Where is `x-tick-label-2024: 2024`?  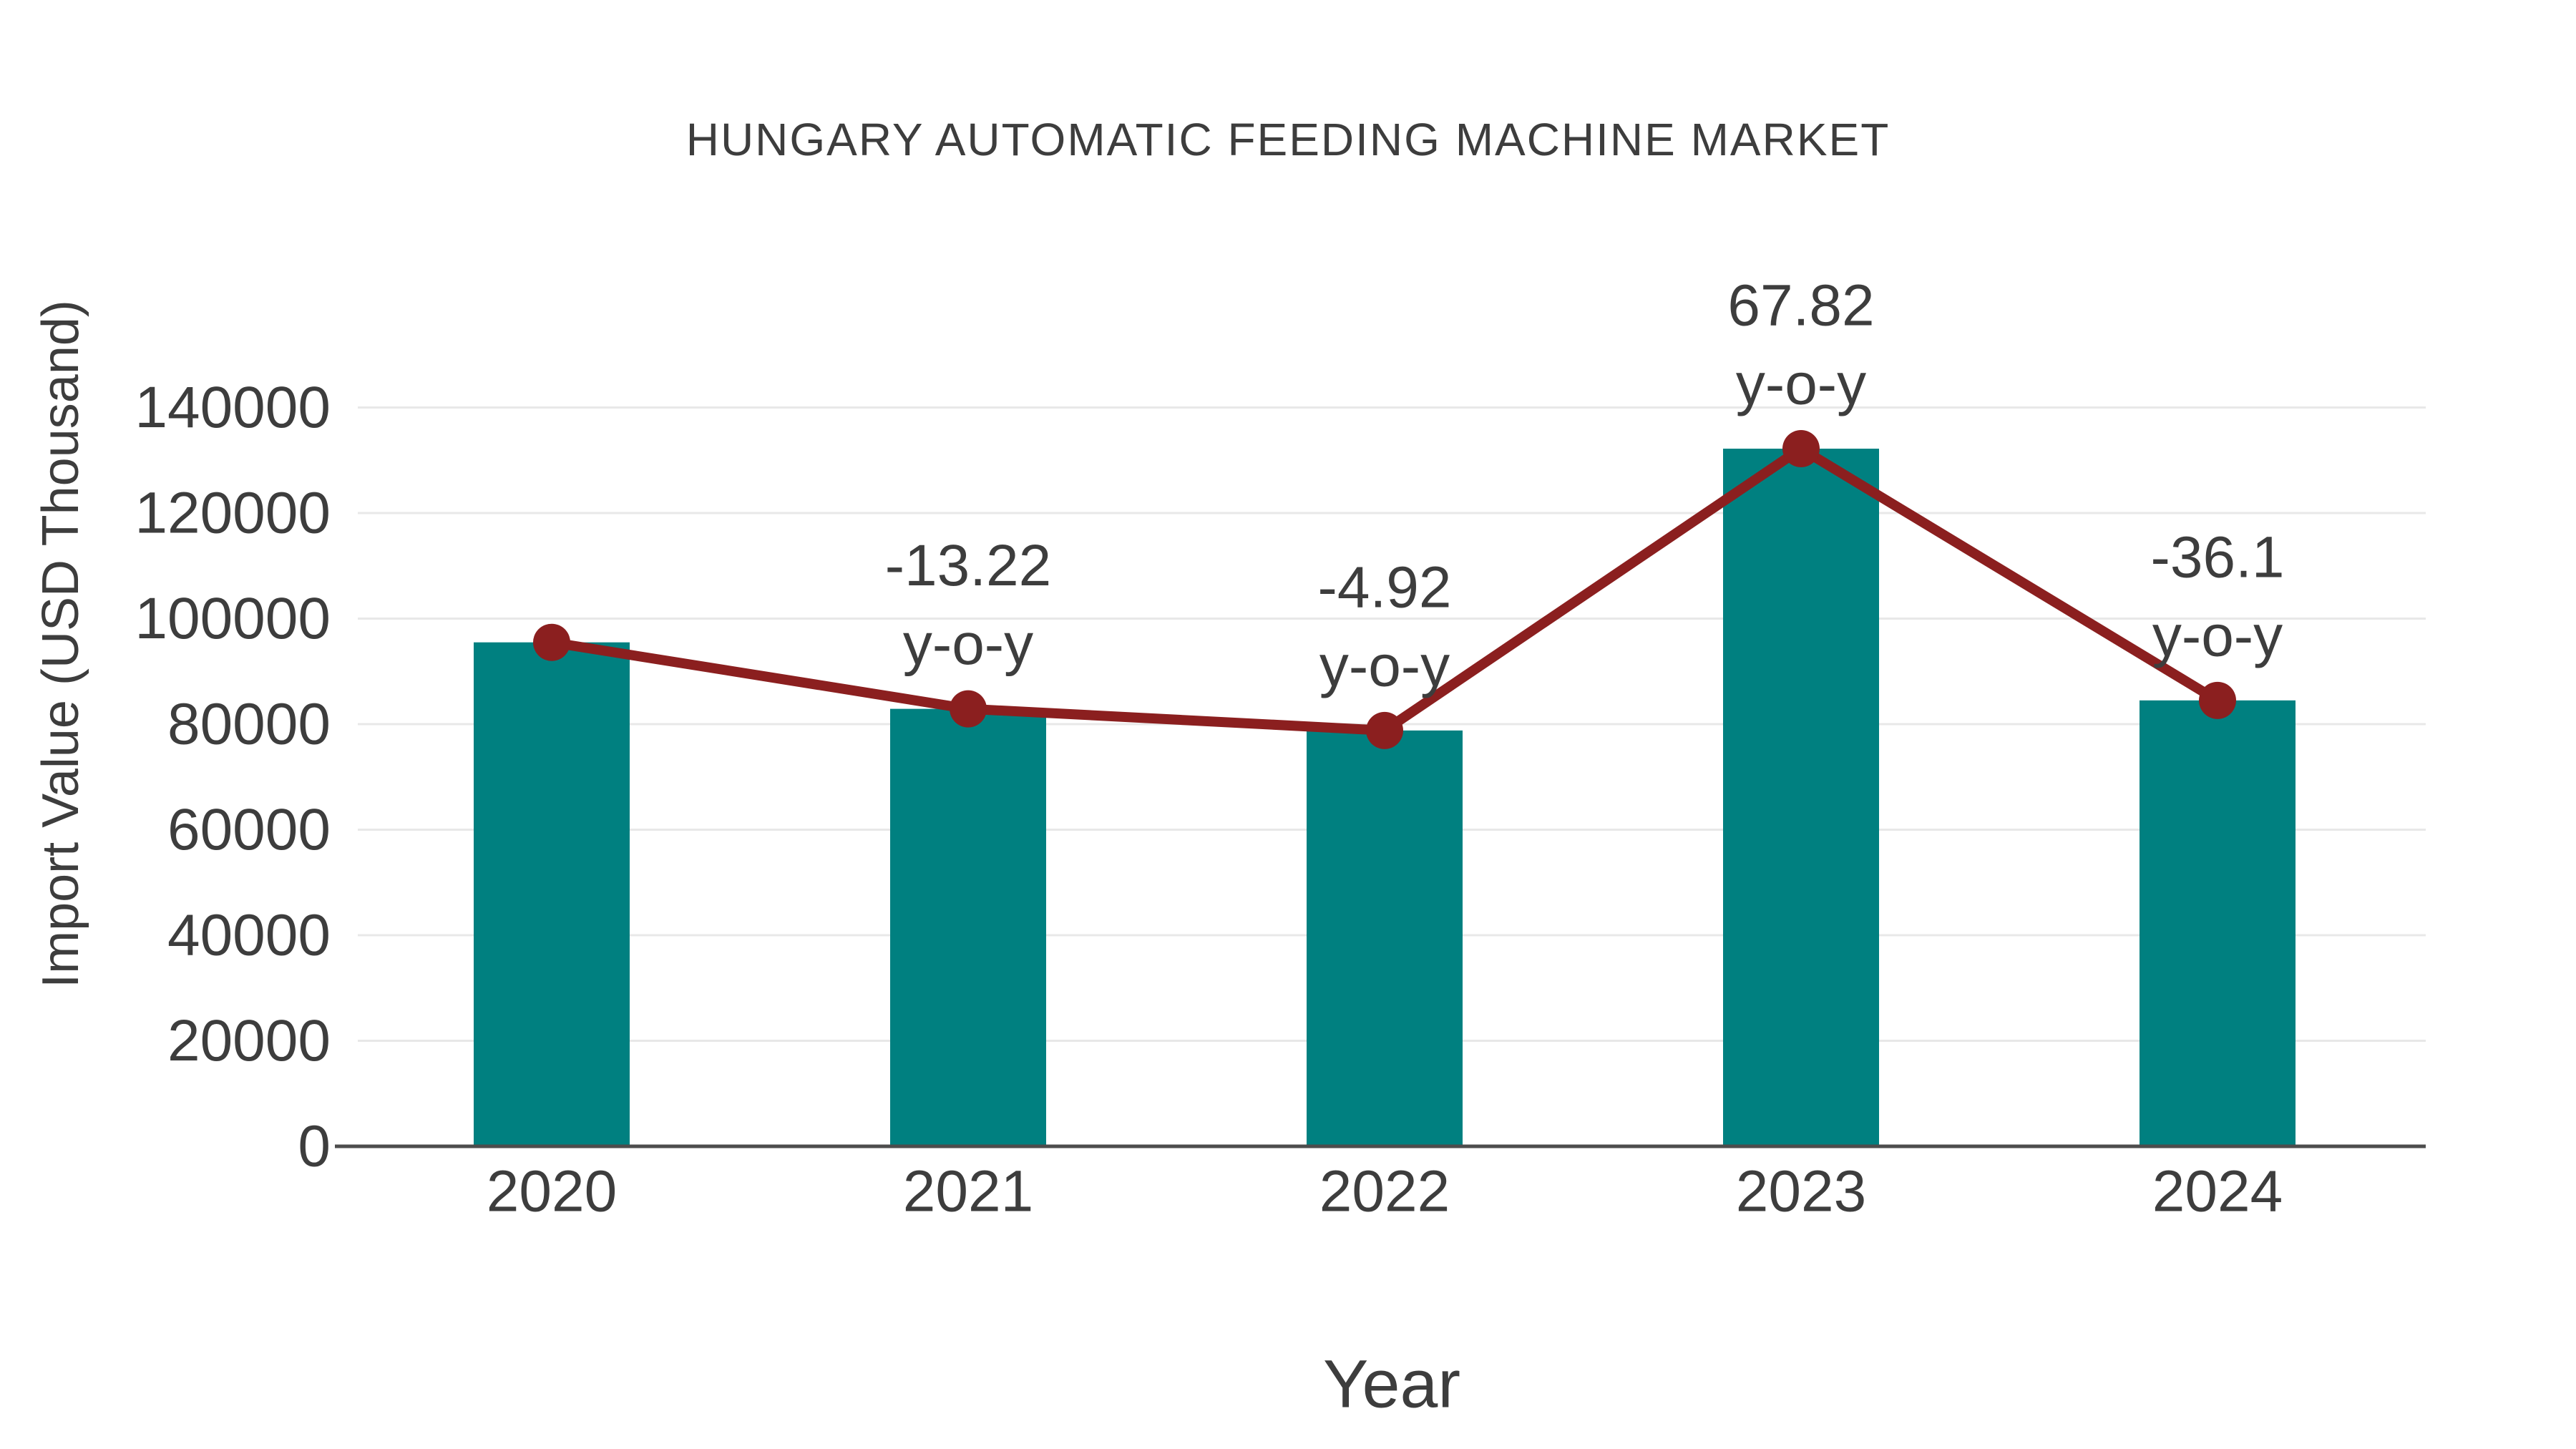 x-tick-label-2024: 2024 is located at coordinates (2217, 1191).